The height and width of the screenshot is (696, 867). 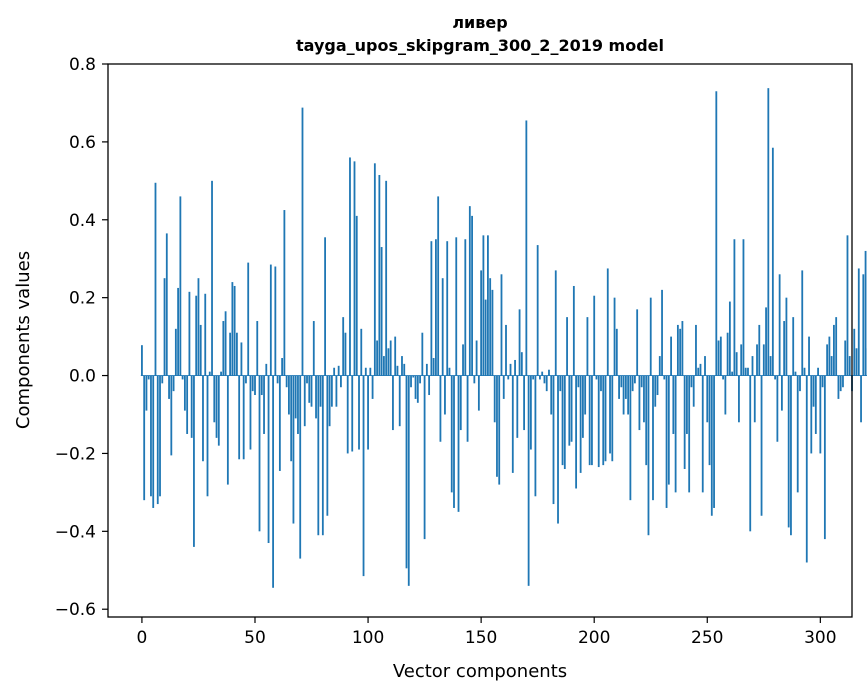 What do you see at coordinates (82, 299) in the screenshot?
I see `y-tick-label: 0.2` at bounding box center [82, 299].